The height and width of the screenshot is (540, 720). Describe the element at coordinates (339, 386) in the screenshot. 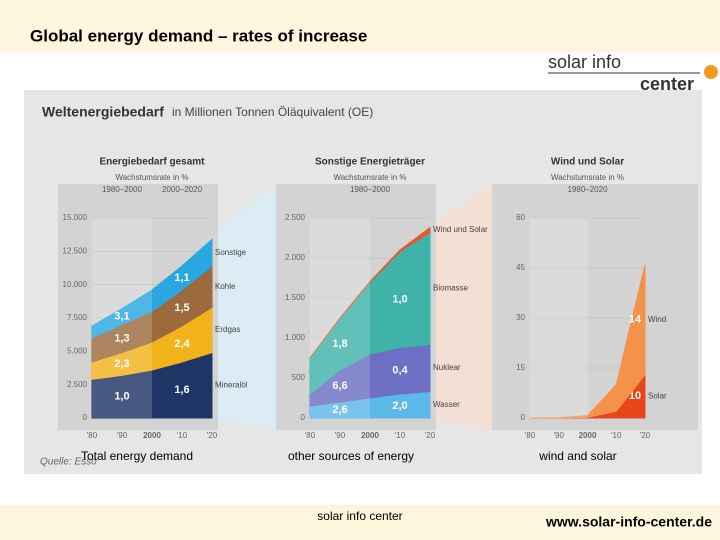

I see `rate-label: 6,6` at that location.